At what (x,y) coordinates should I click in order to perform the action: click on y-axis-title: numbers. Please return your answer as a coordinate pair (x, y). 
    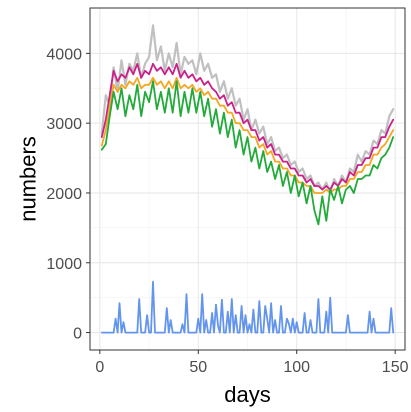
    Looking at the image, I should click on (28, 179).